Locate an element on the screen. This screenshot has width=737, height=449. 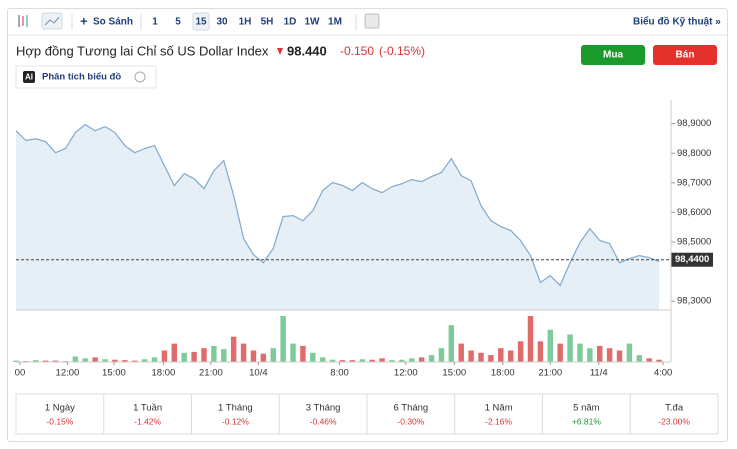
period-change: +6.81% is located at coordinates (587, 421).